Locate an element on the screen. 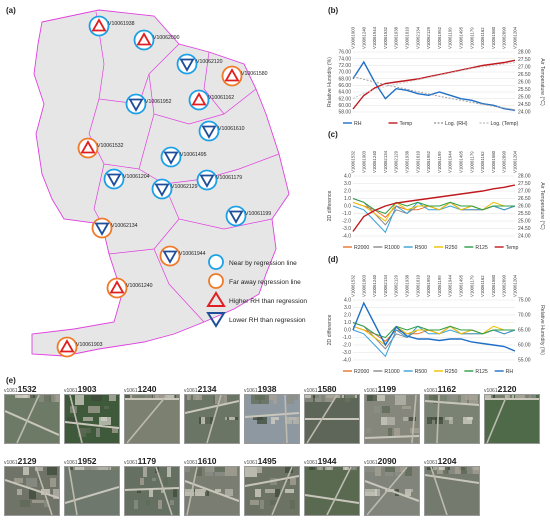 This screenshot has height=527, width=550. y2-tick-label: 70.00 is located at coordinates (524, 316).